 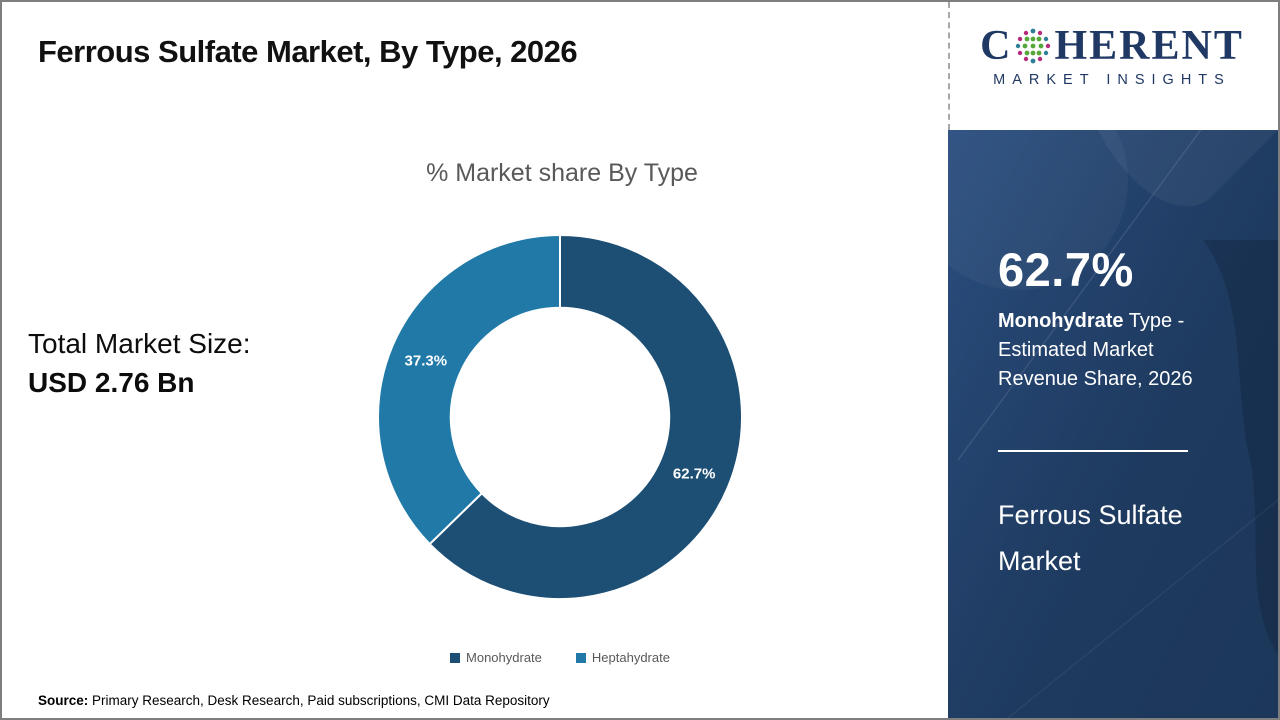 I want to click on donut-slice-heptahydrate, so click(x=469, y=389).